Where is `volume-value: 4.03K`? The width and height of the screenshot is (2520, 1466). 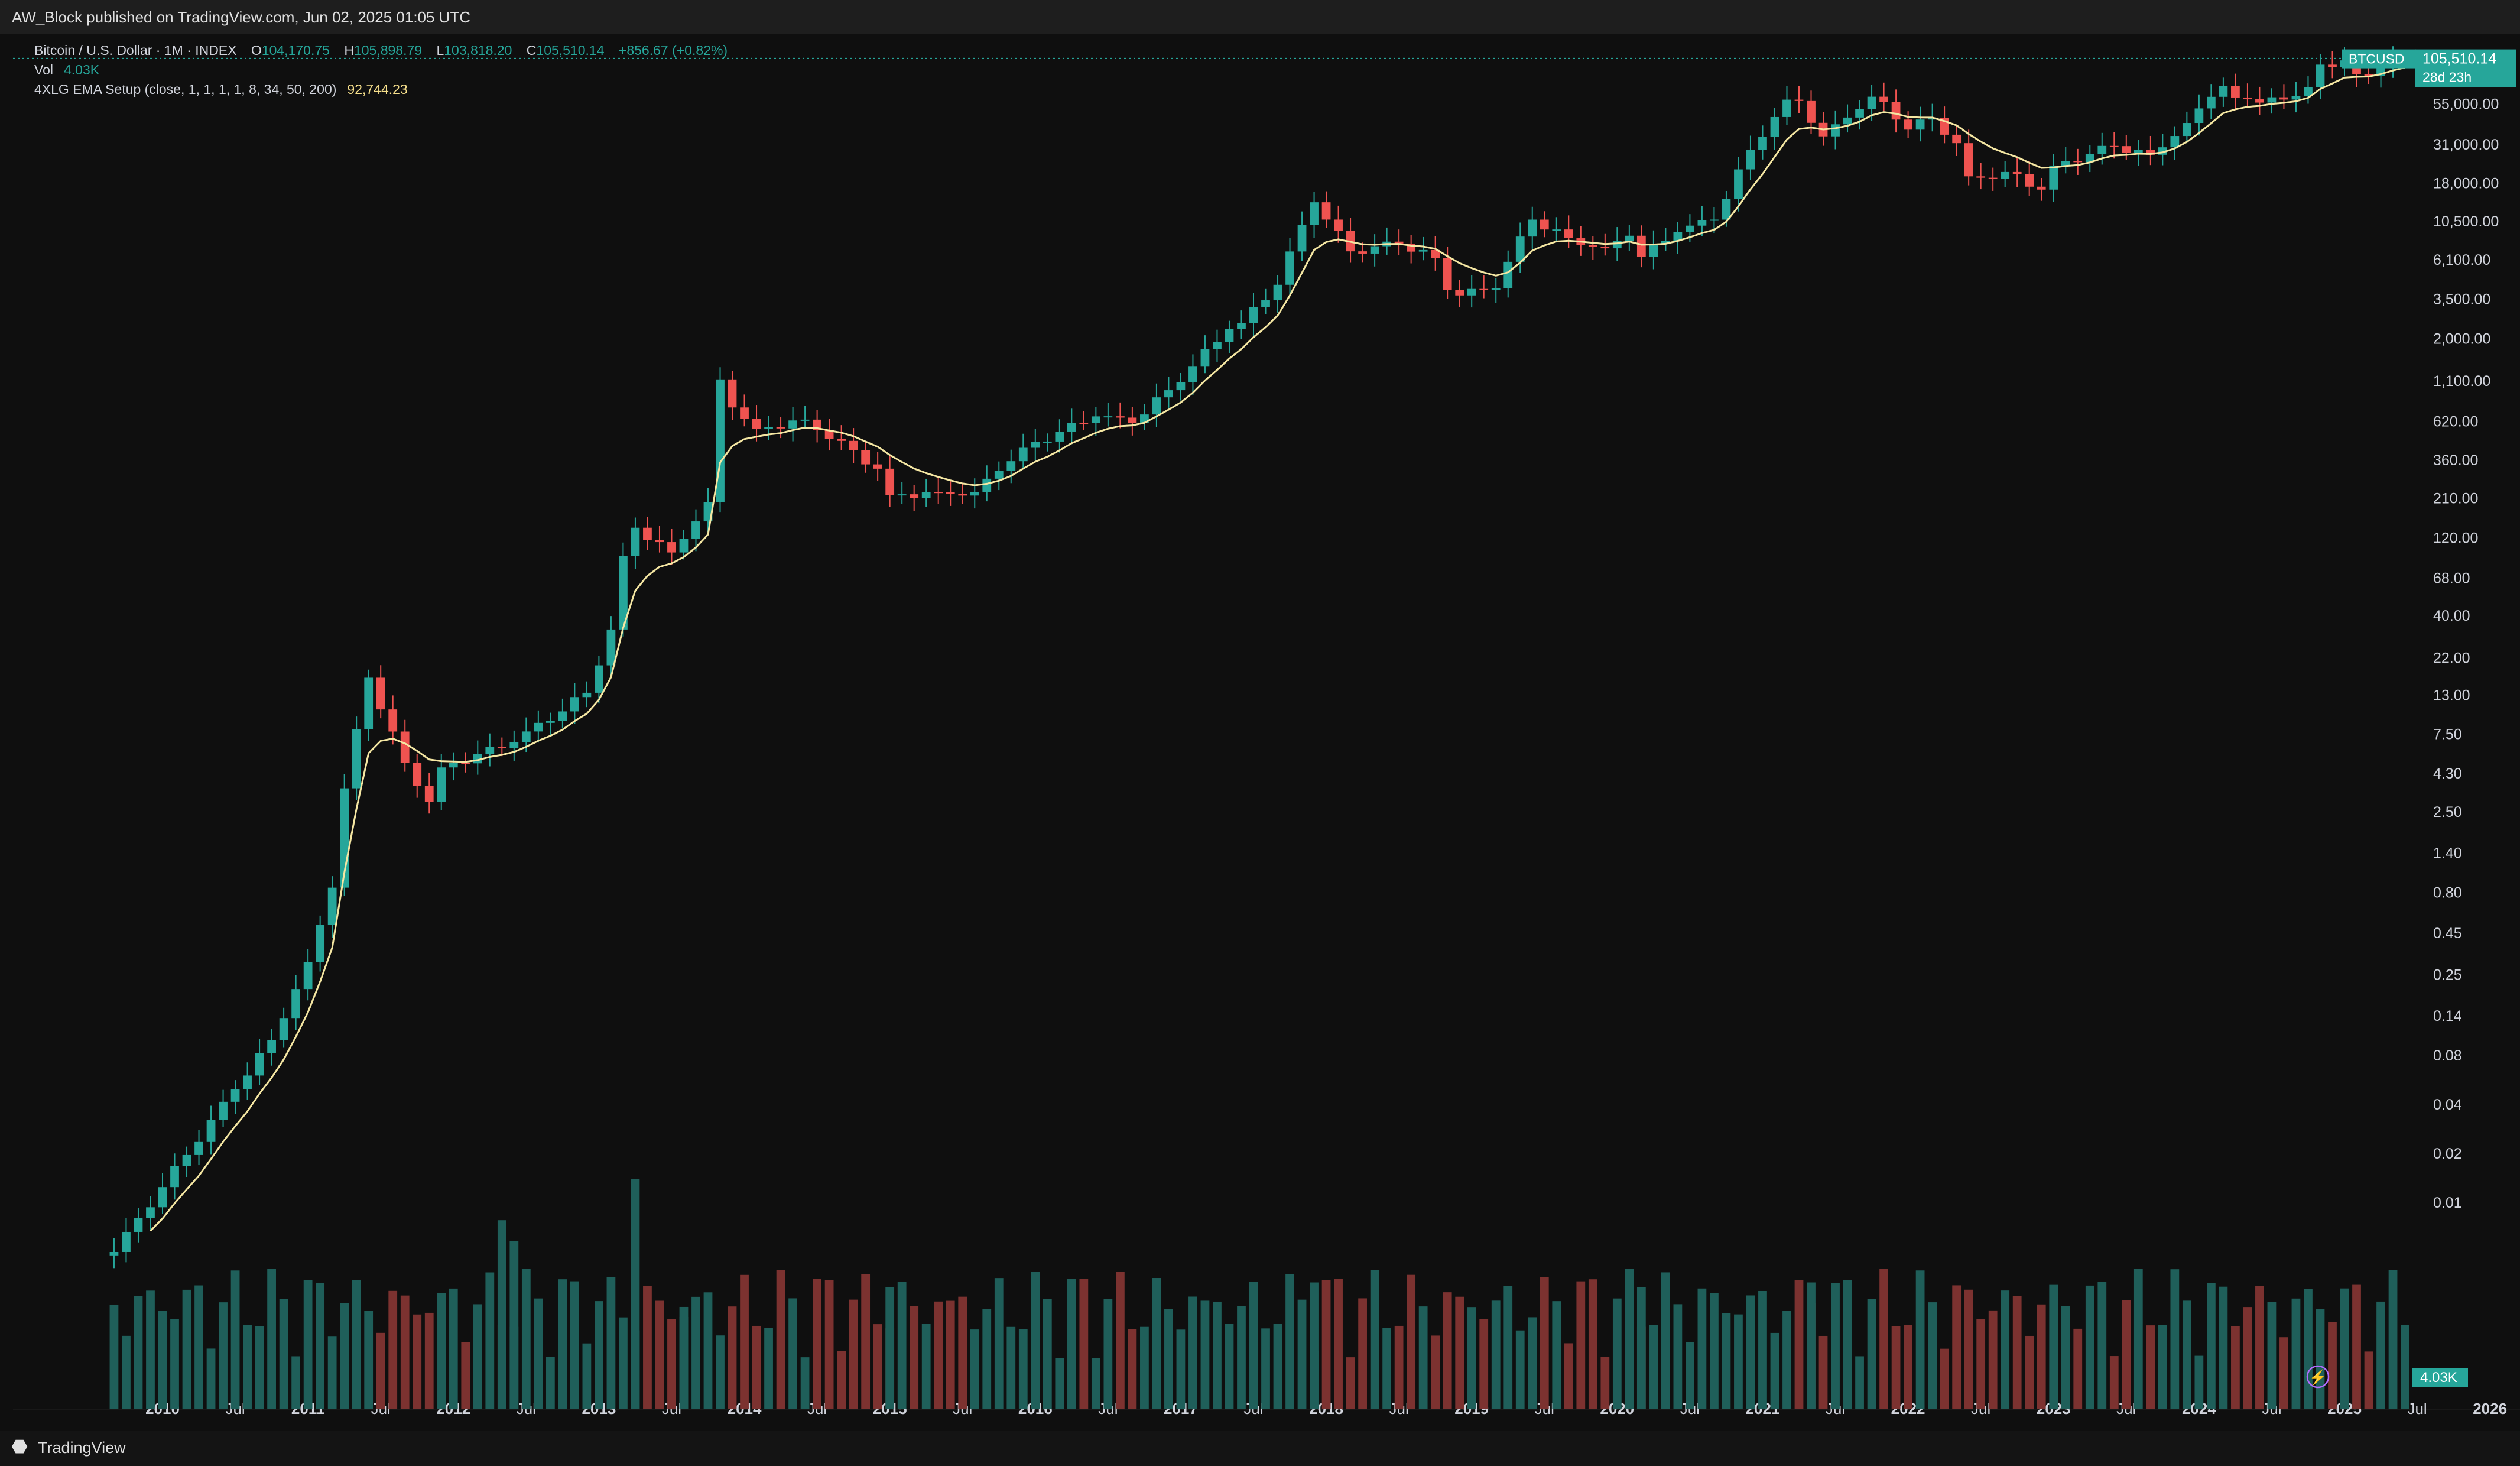
volume-value: 4.03K is located at coordinates (81, 69).